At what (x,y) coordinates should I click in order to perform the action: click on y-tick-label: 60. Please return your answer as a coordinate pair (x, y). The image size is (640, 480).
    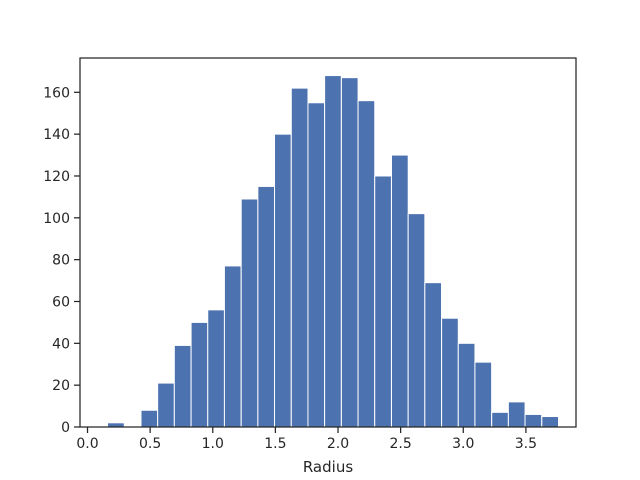
    Looking at the image, I should click on (61, 302).